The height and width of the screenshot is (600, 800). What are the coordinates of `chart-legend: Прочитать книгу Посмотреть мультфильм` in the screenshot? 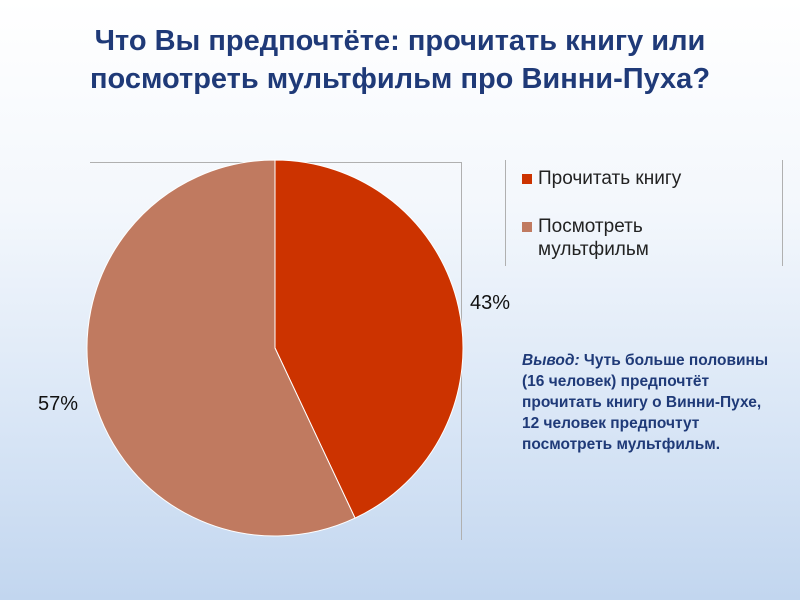 It's located at (644, 213).